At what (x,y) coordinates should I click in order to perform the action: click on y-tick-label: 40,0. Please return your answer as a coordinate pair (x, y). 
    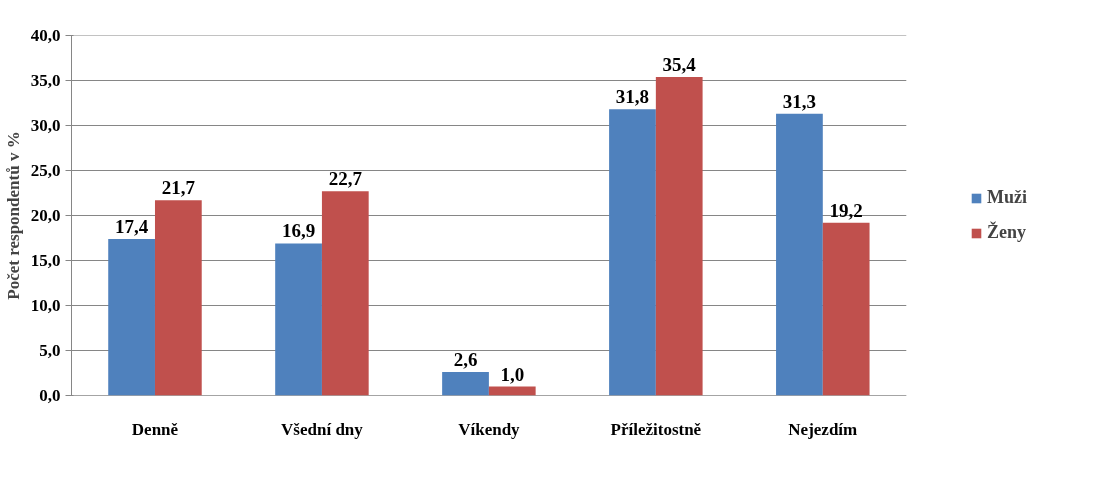
    Looking at the image, I should click on (45, 35).